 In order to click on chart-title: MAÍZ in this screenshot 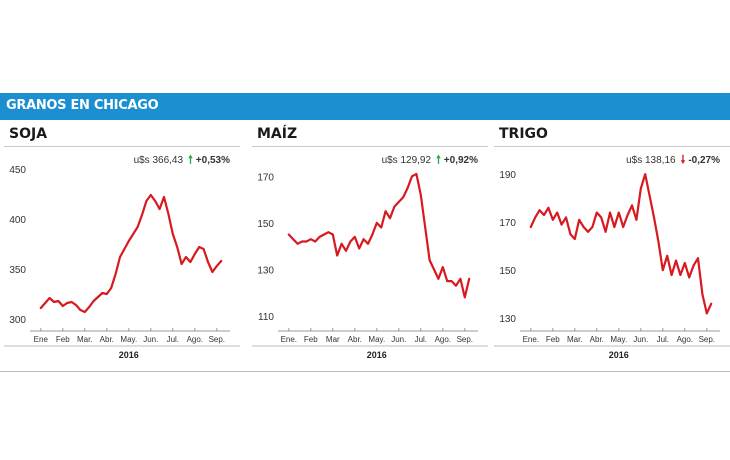, I will do `click(277, 134)`.